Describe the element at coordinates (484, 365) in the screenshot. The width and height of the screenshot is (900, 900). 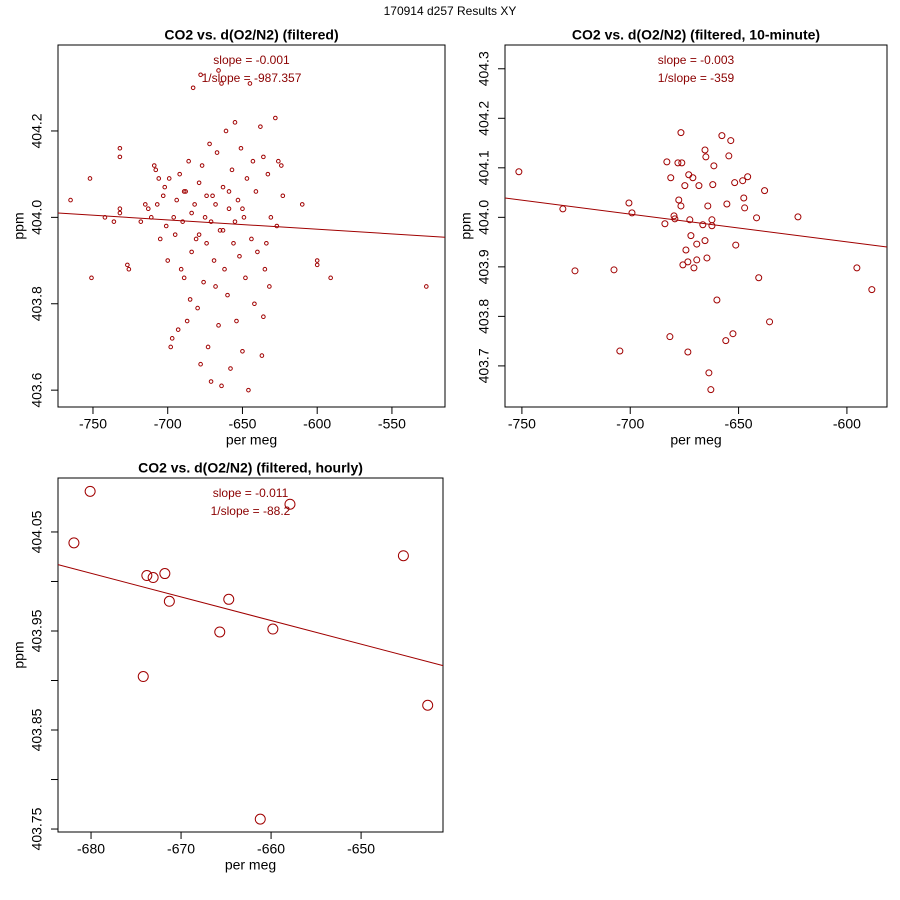
I see `y-tick-label: 403.7` at that location.